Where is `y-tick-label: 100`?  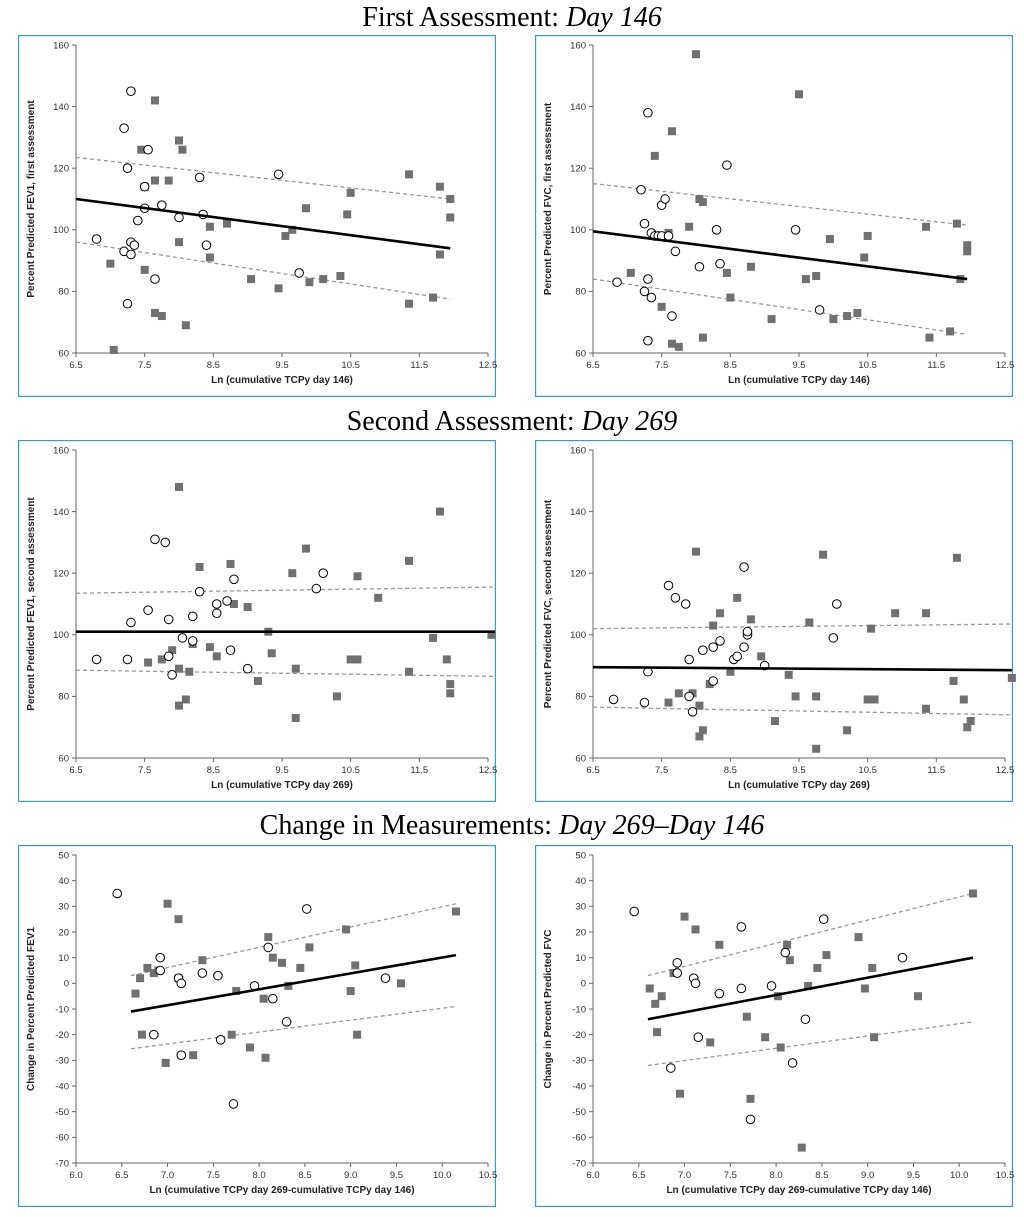
y-tick-label: 100 is located at coordinates (61, 635).